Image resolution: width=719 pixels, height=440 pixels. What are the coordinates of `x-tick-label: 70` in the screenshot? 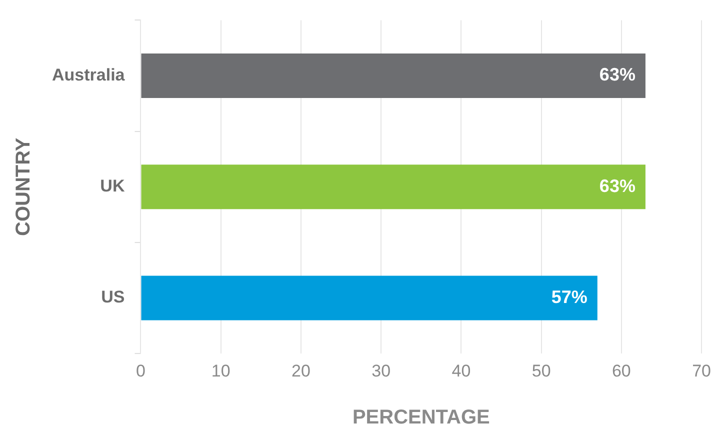 It's located at (702, 370).